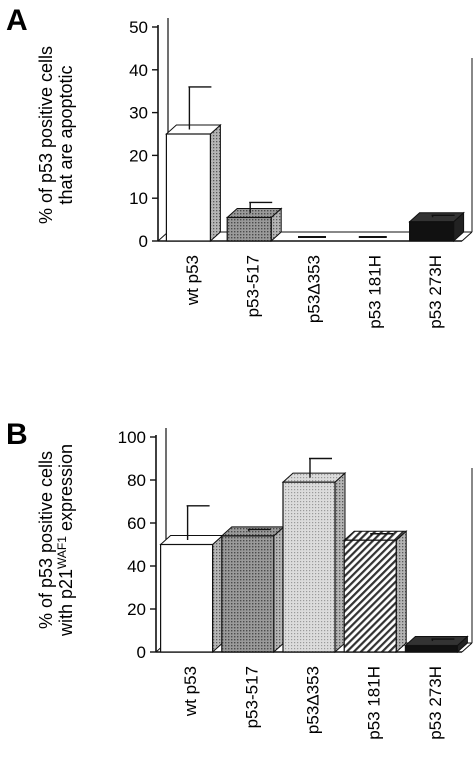 The width and height of the screenshot is (474, 762). Describe the element at coordinates (17, 20) in the screenshot. I see `panel-a-letter: A` at that location.